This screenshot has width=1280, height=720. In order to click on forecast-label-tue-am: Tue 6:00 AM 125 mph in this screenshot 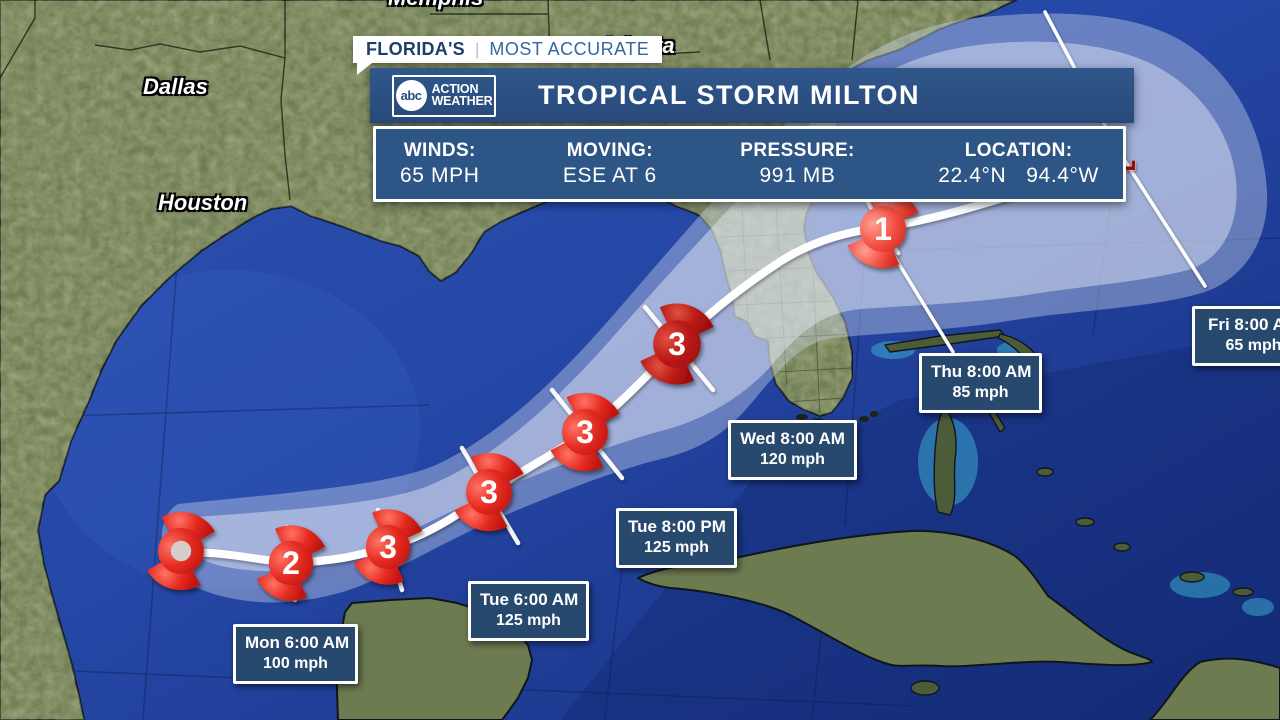, I will do `click(528, 611)`.